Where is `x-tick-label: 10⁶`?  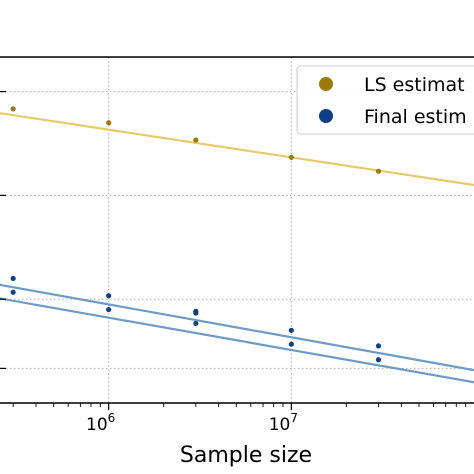
x-tick-label: 10⁶ is located at coordinates (100, 423).